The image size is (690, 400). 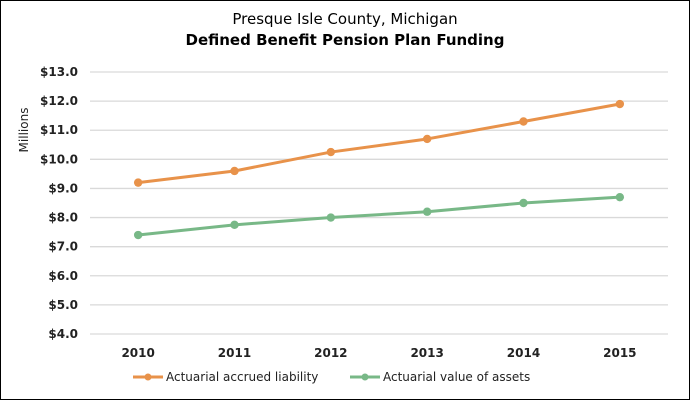 What do you see at coordinates (234, 353) in the screenshot?
I see `x-tick-label: 2011` at bounding box center [234, 353].